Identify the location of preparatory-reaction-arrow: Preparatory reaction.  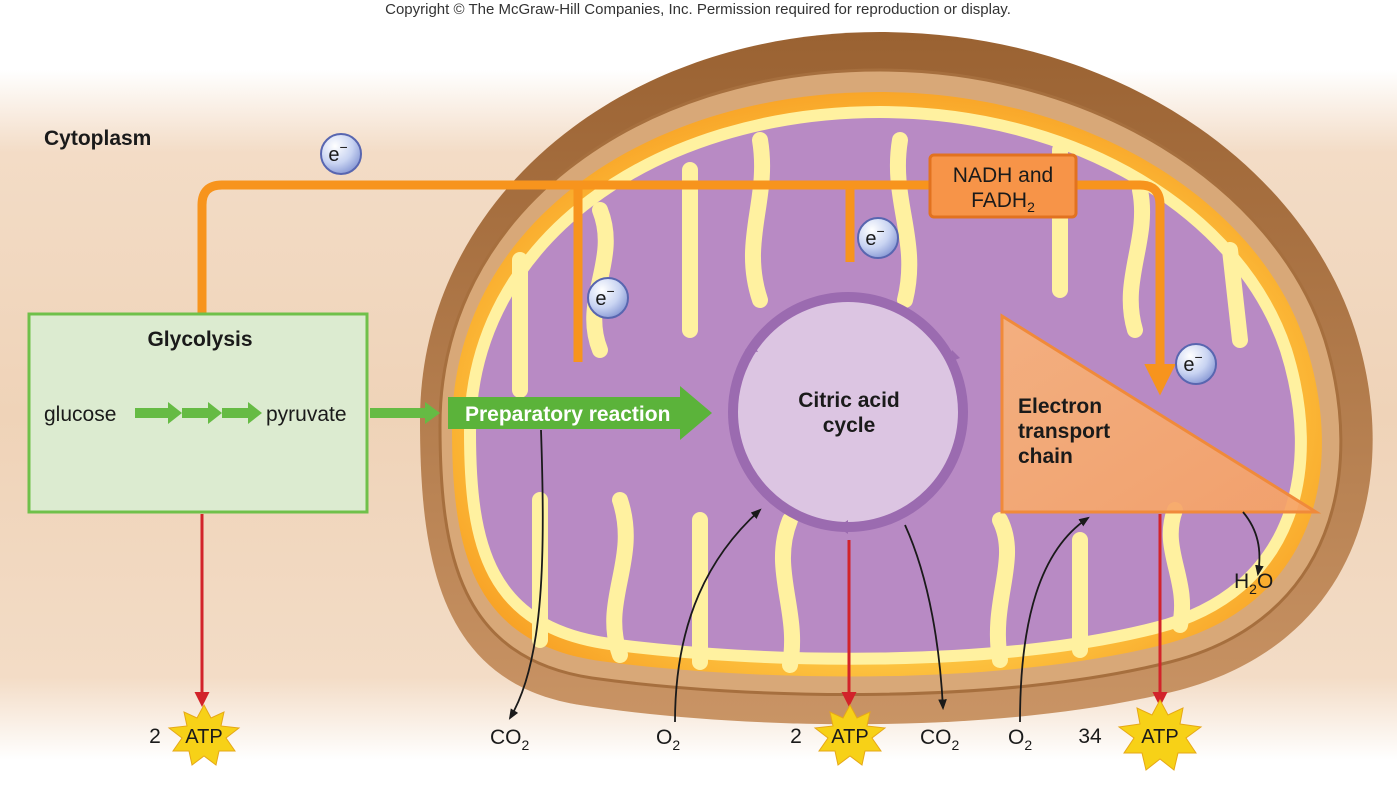
(580, 413).